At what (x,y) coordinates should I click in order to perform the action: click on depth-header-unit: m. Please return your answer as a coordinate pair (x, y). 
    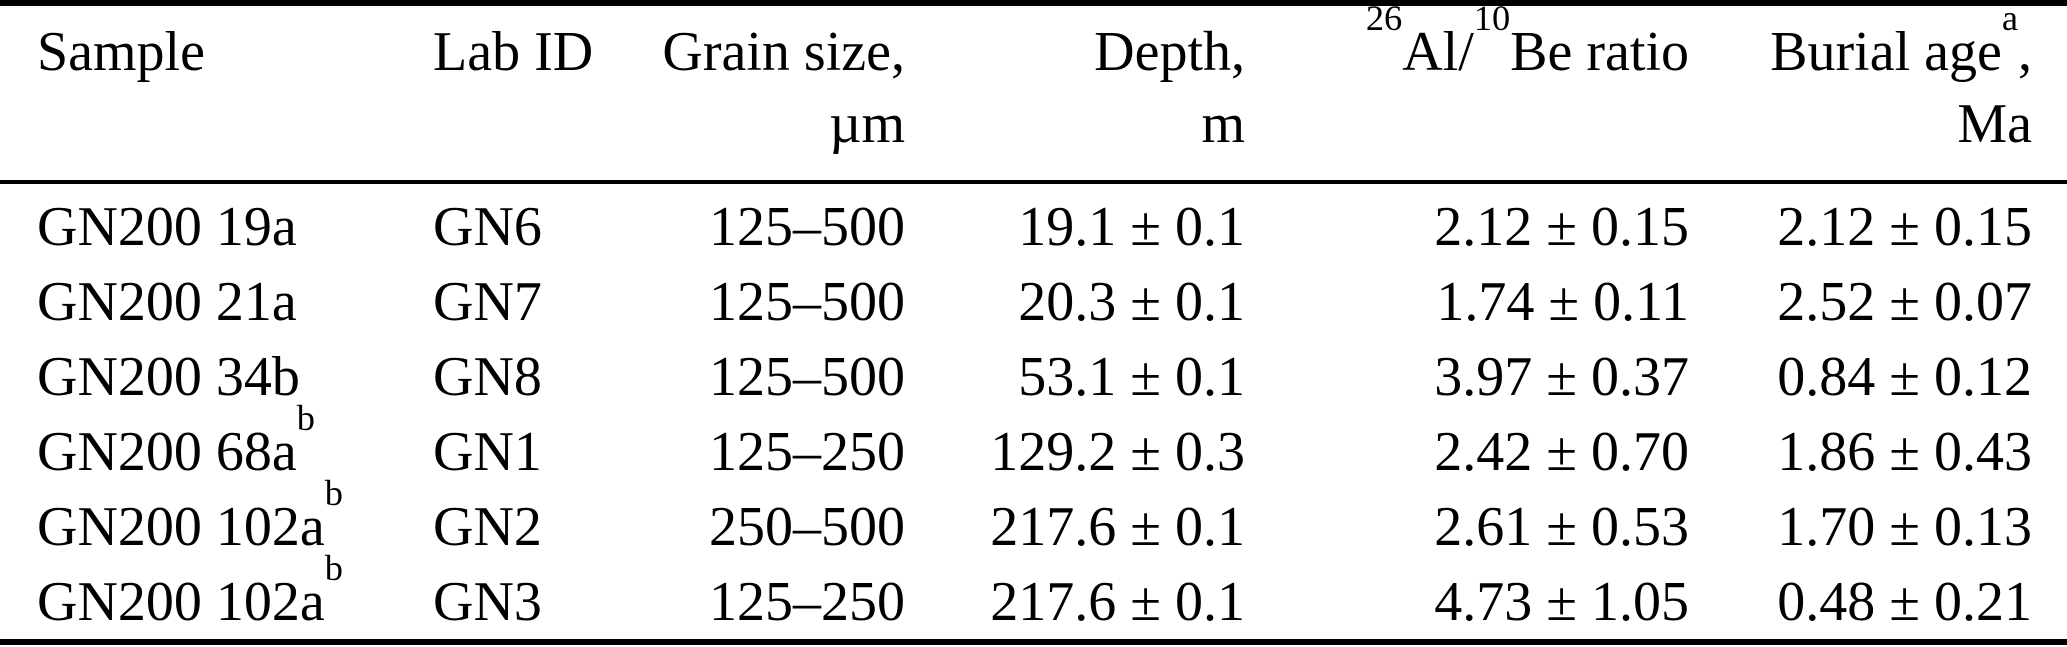
    Looking at the image, I should click on (1223, 124).